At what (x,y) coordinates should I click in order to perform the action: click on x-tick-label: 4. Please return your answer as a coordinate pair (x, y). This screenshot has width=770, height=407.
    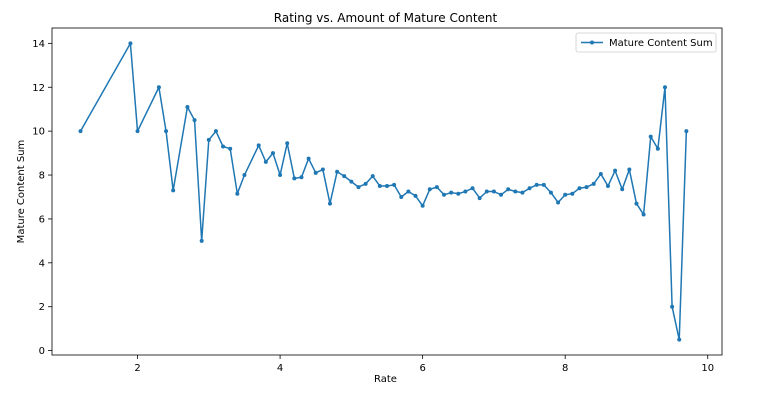
    Looking at the image, I should click on (280, 368).